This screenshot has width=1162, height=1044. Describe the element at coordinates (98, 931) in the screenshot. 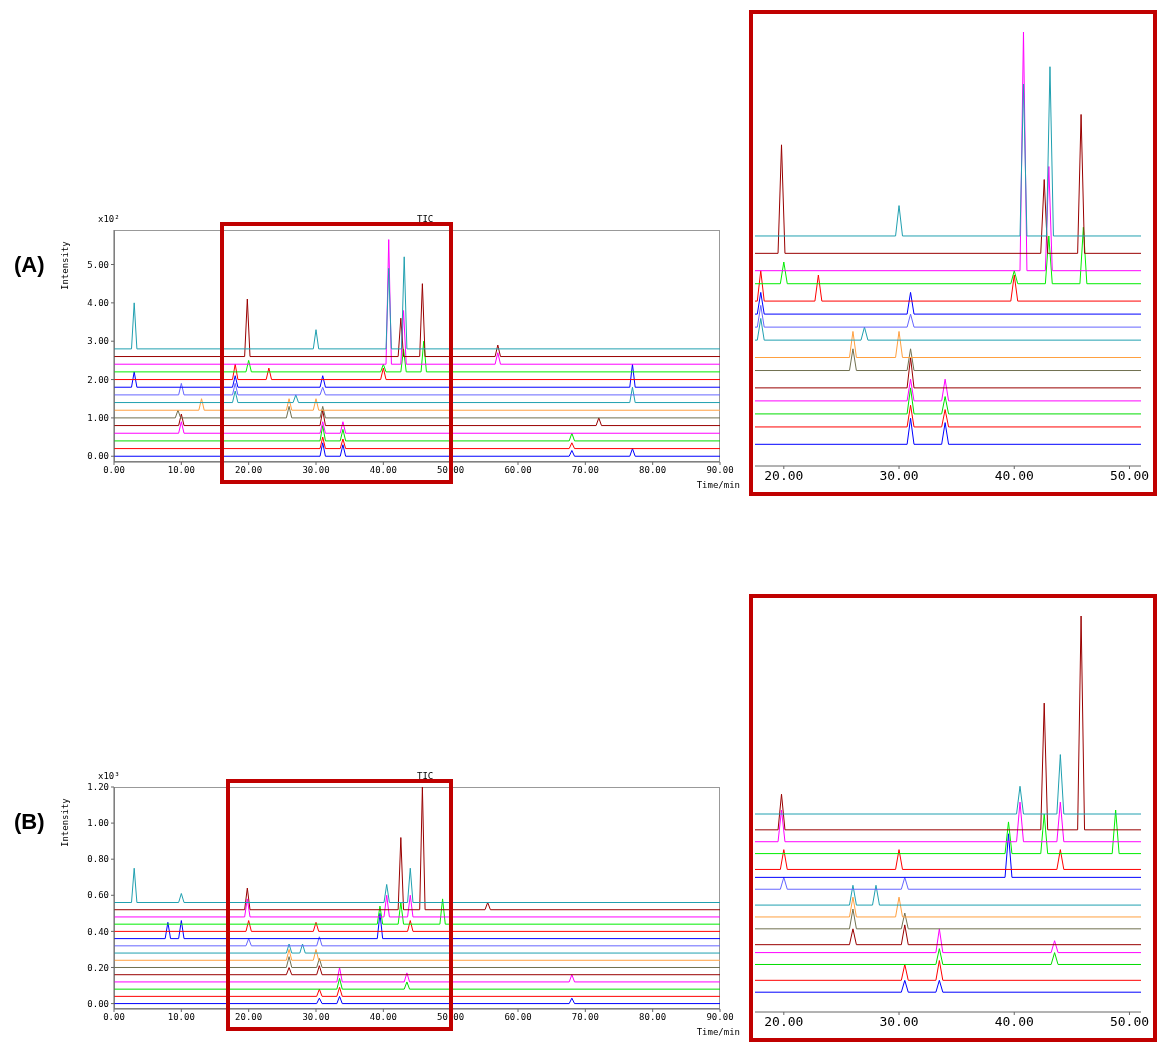

I see `y-tick-label: 0.40` at that location.